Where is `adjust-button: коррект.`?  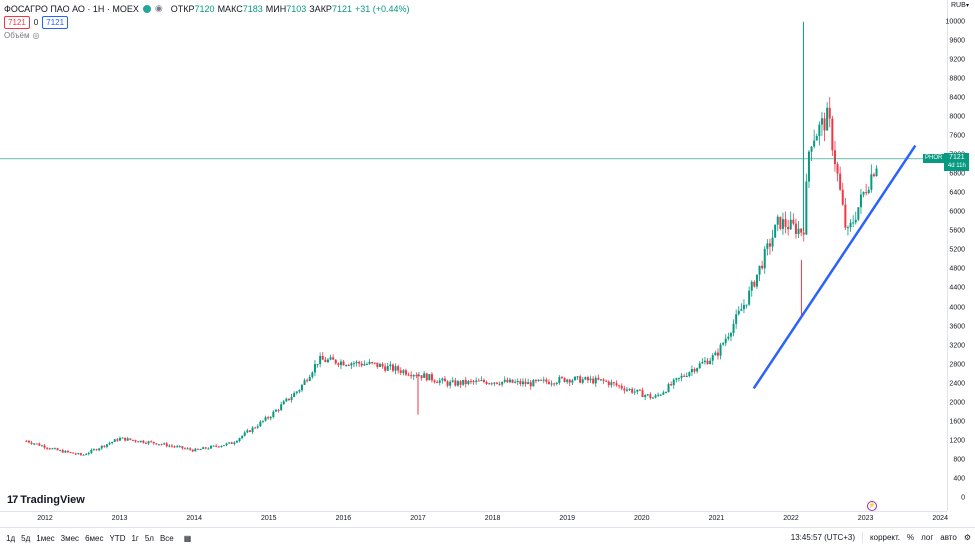 adjust-button: коррект. is located at coordinates (885, 537).